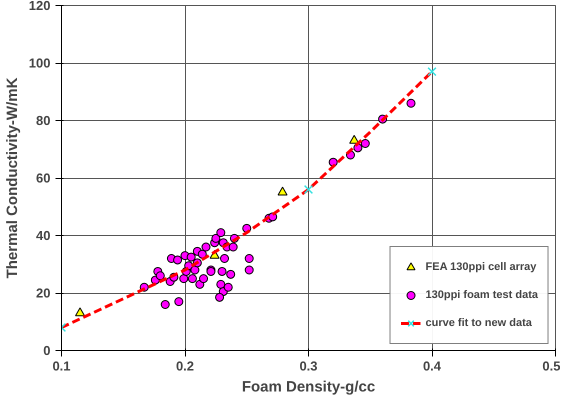 The width and height of the screenshot is (564, 402). Describe the element at coordinates (43, 235) in the screenshot. I see `y-tick-label: 40` at that location.